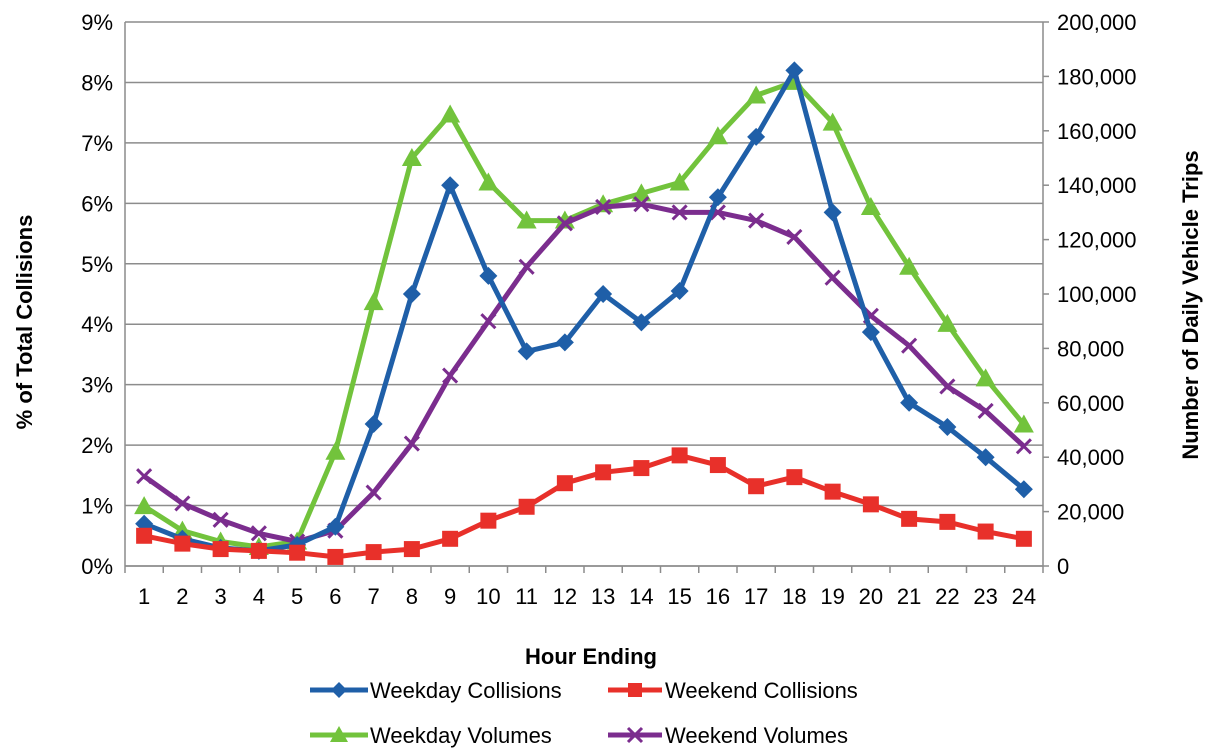 This screenshot has height=751, width=1216. What do you see at coordinates (97, 22) in the screenshot?
I see `left-tick-label: 9%` at bounding box center [97, 22].